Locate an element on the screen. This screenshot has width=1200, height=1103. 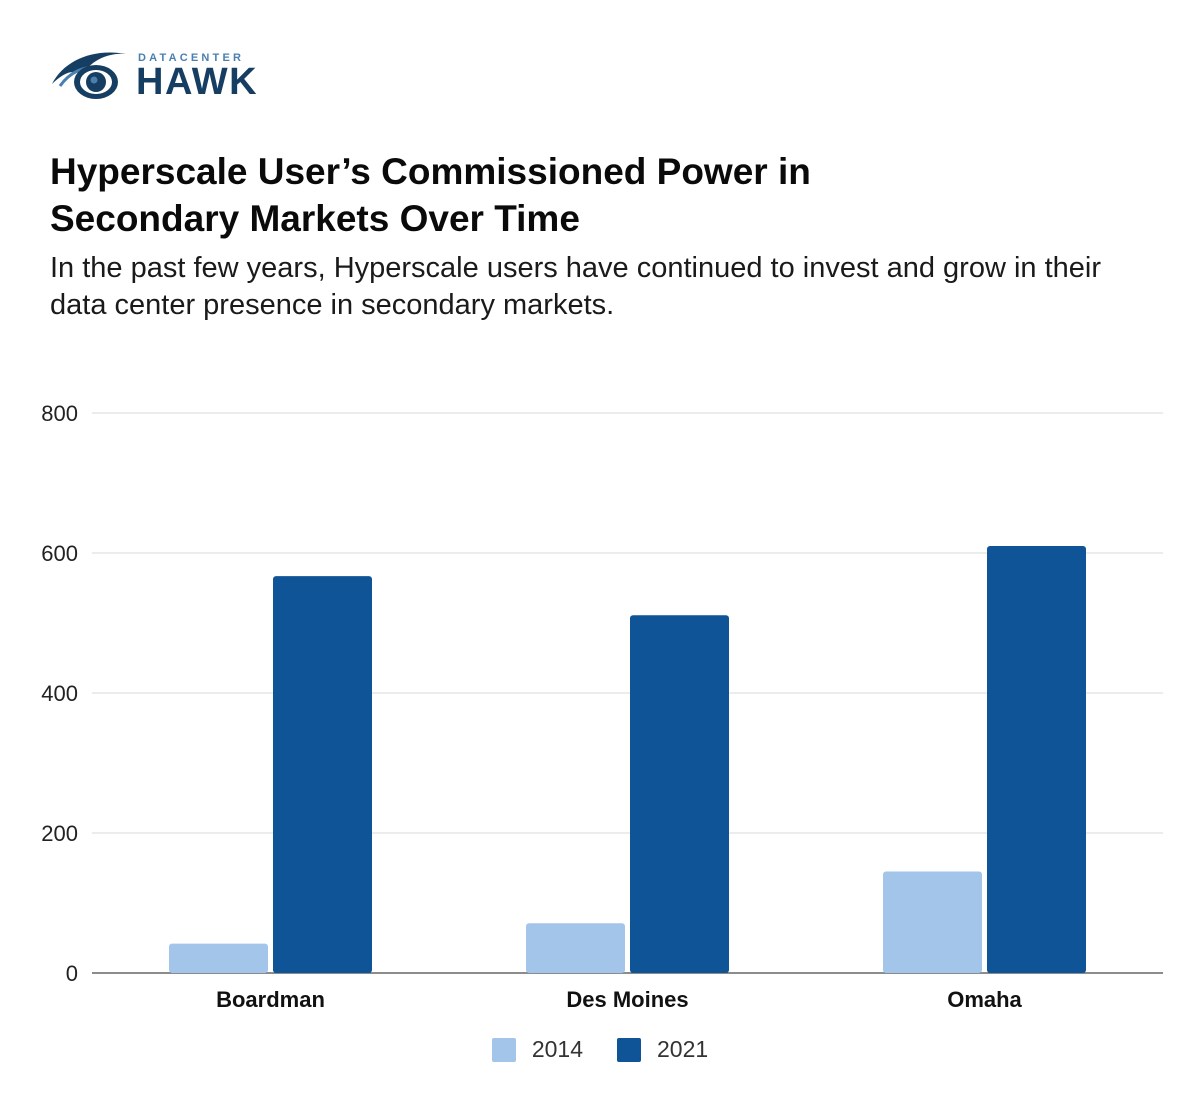
bar-boardman-2021 is located at coordinates (322, 774).